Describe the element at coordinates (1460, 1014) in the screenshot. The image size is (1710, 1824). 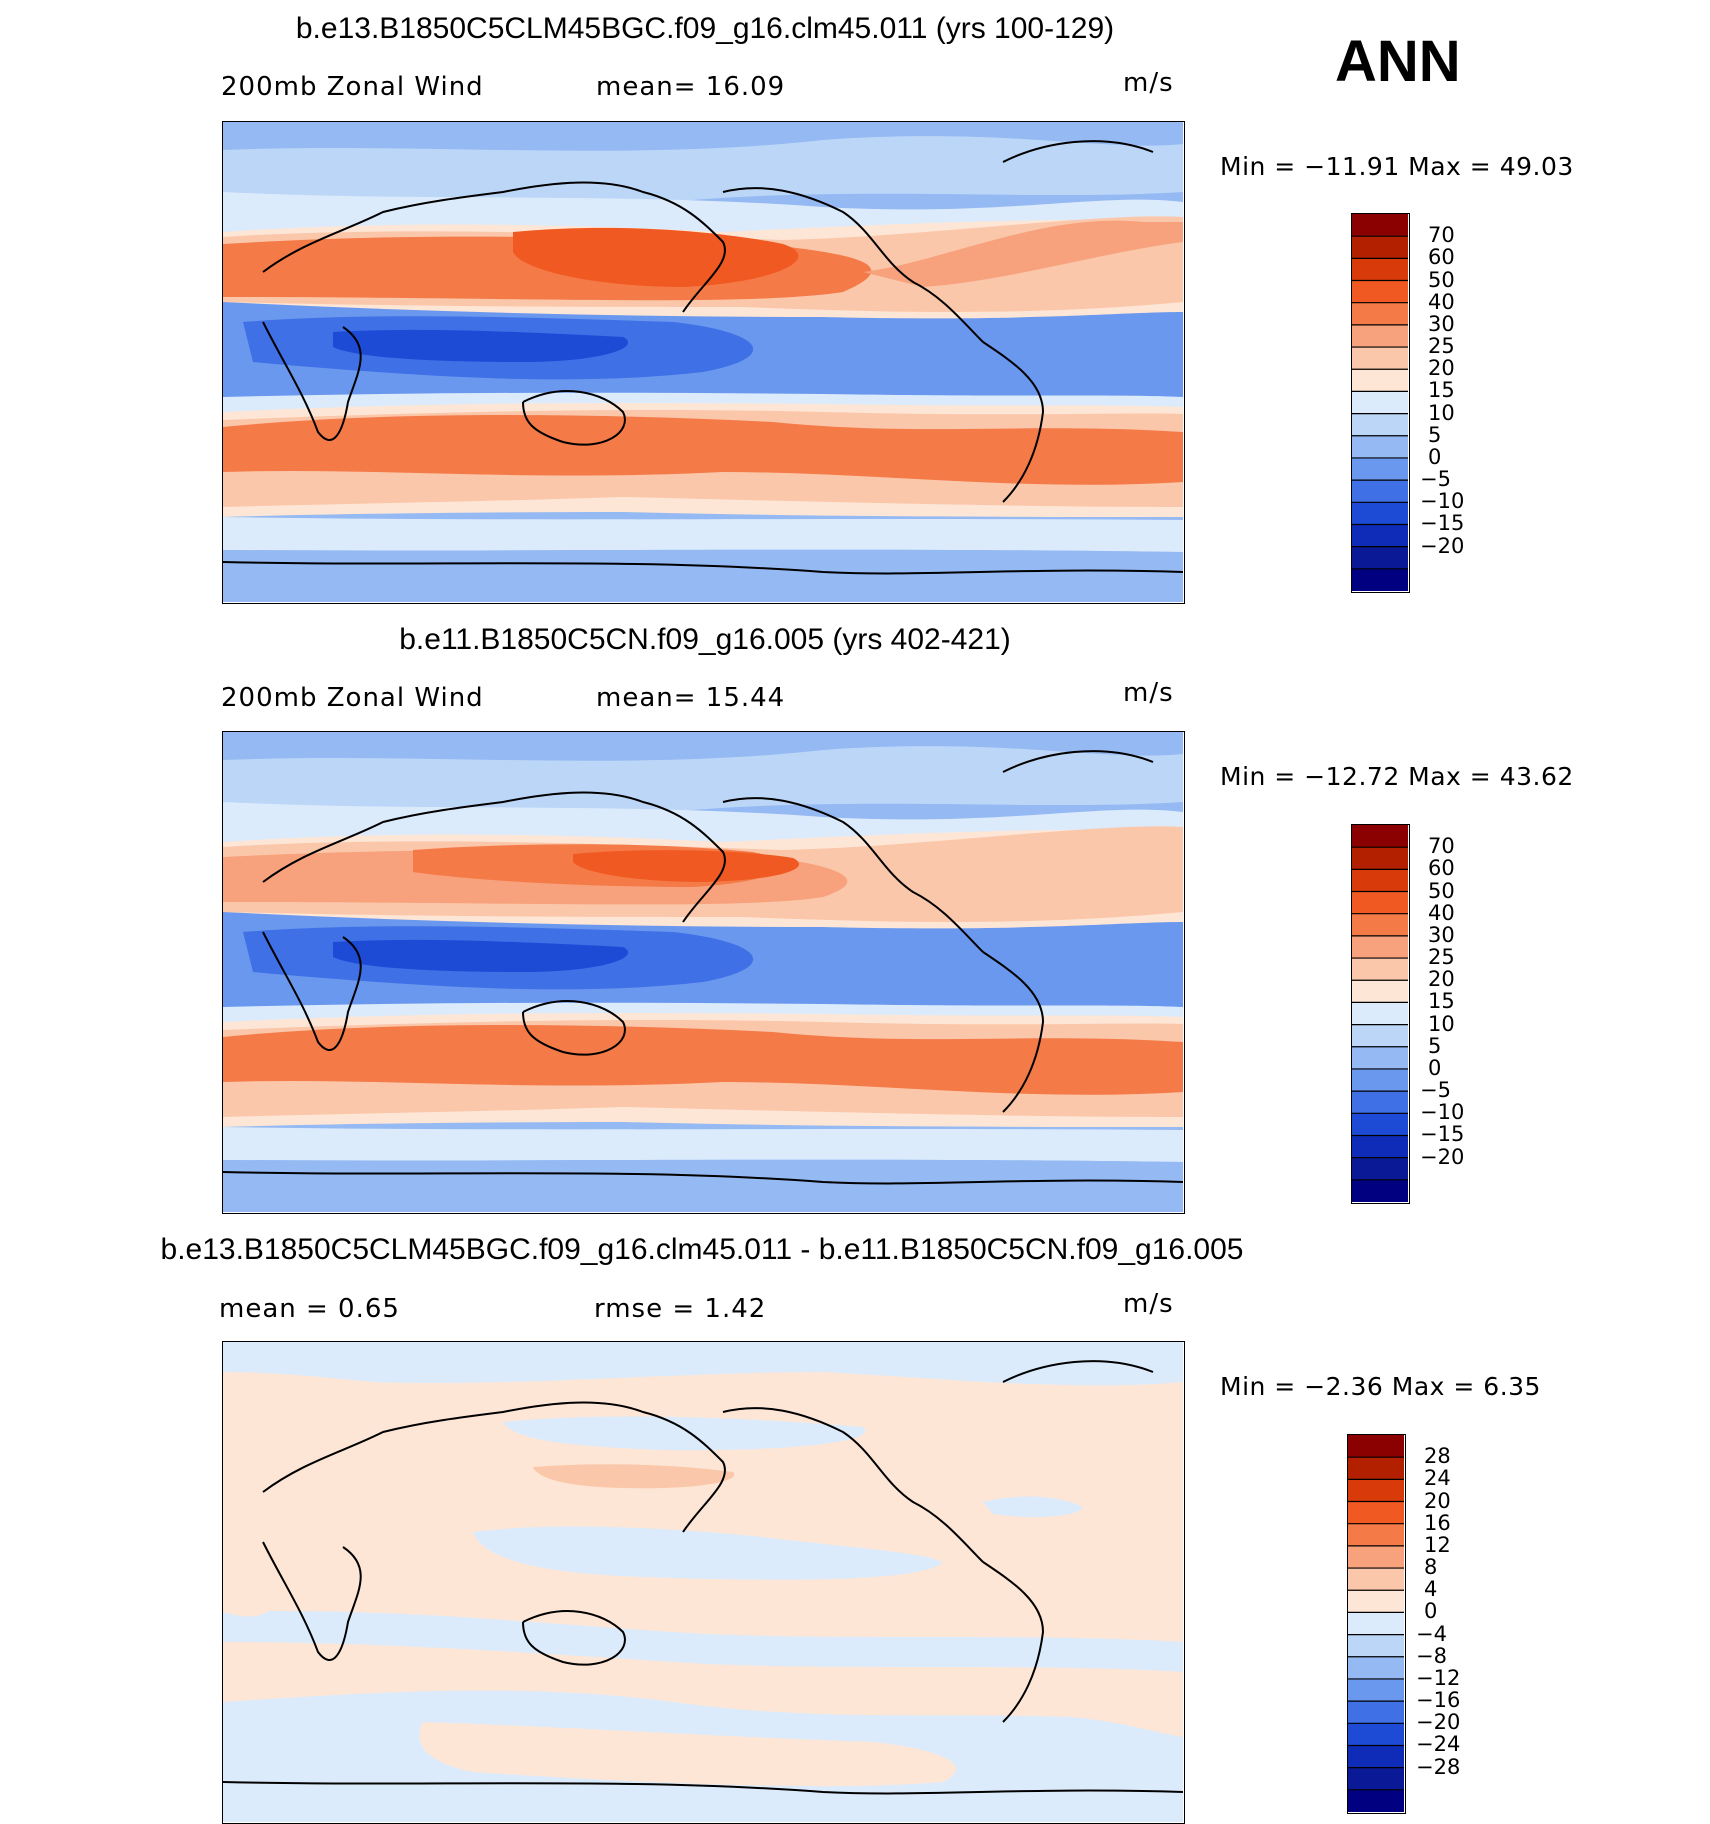
I see `panel2-colorbar-ticks: 70 60 50 40 30 25 20 15 10 5 0 −5 −10 −15 −20` at that location.